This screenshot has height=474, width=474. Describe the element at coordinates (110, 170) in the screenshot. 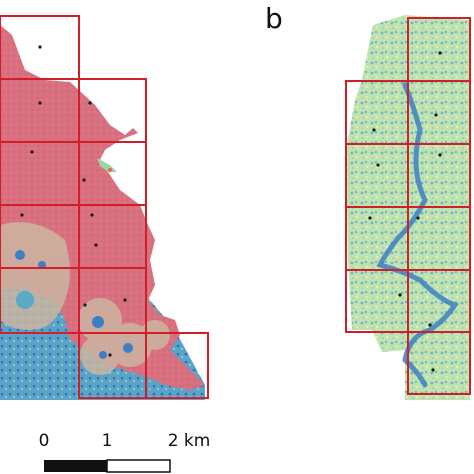

I see `panel-a-patch-marker` at that location.